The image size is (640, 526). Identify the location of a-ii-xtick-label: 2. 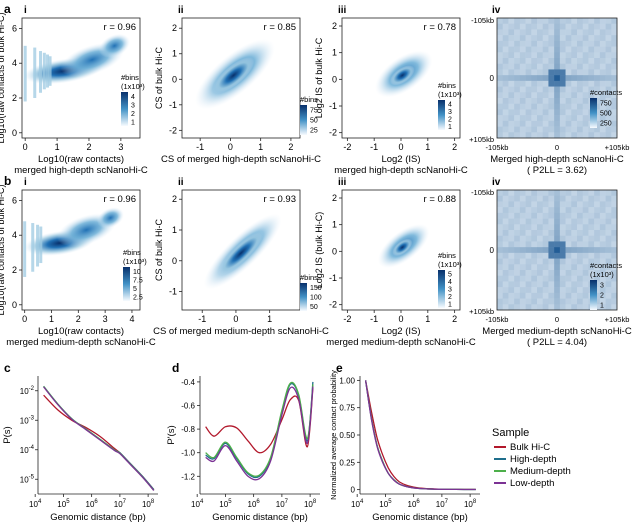
(290, 147).